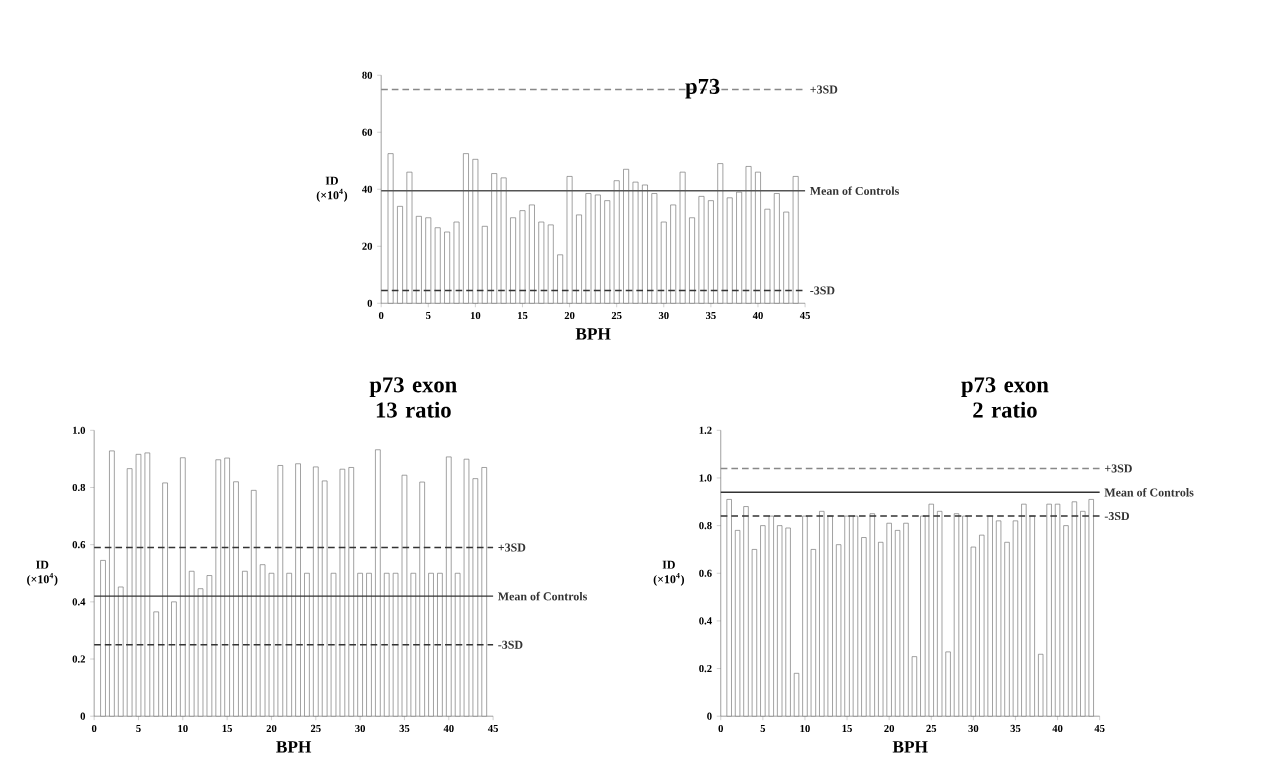  Describe the element at coordinates (702, 88) in the screenshot. I see `chart-title: p73` at that location.